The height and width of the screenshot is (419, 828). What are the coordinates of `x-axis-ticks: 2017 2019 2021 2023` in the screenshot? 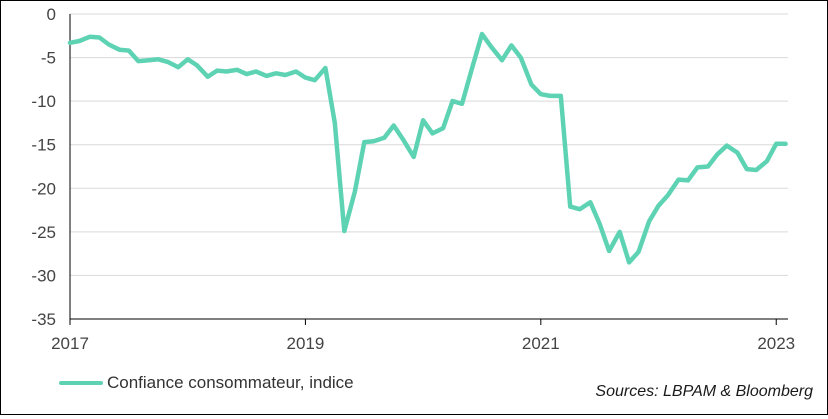 It's located at (423, 336).